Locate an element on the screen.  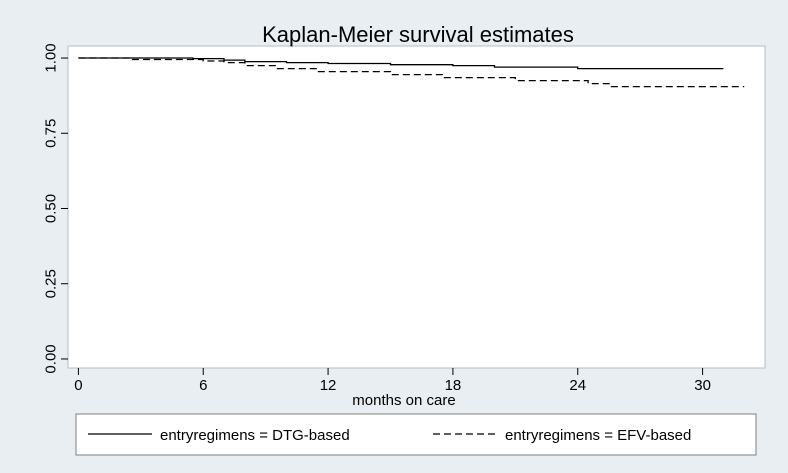
series-line-dtg is located at coordinates (401, 63).